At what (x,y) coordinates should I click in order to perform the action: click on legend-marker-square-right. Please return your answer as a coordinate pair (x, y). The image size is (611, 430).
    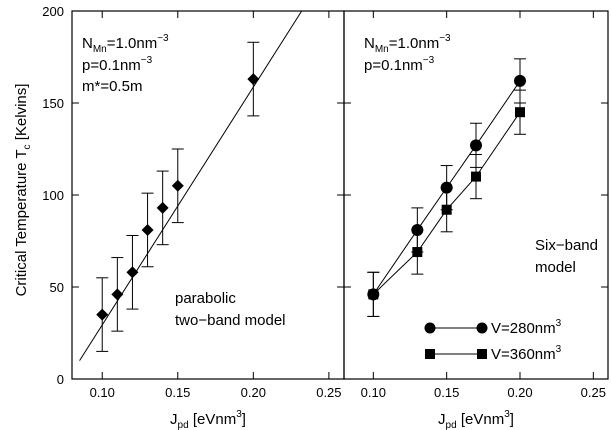
    Looking at the image, I should click on (482, 354).